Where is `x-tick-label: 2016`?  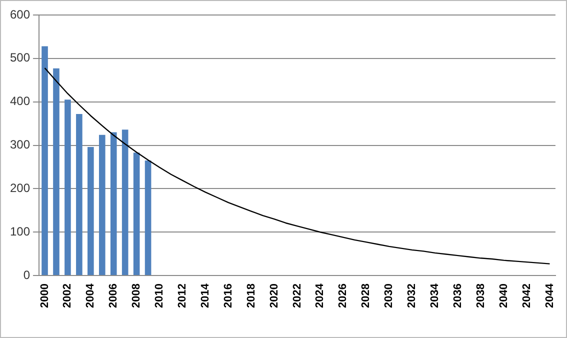 x-tick-label: 2016 is located at coordinates (228, 296).